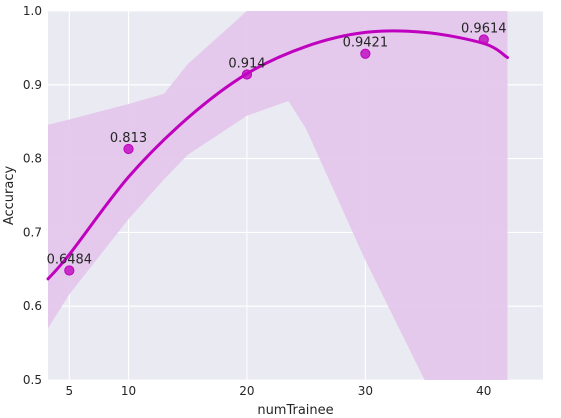 The height and width of the screenshot is (418, 561). I want to click on y-tick-label: 0.9, so click(32, 85).